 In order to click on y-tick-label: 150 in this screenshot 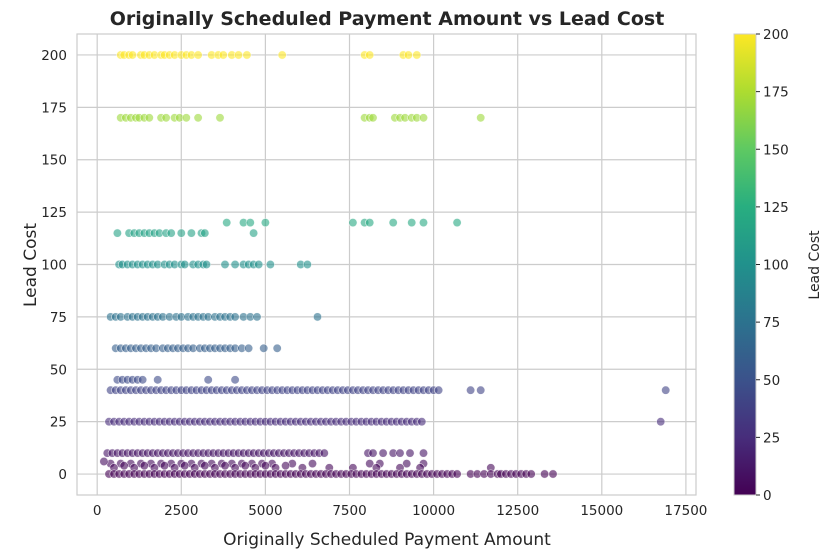, I will do `click(54, 161)`.